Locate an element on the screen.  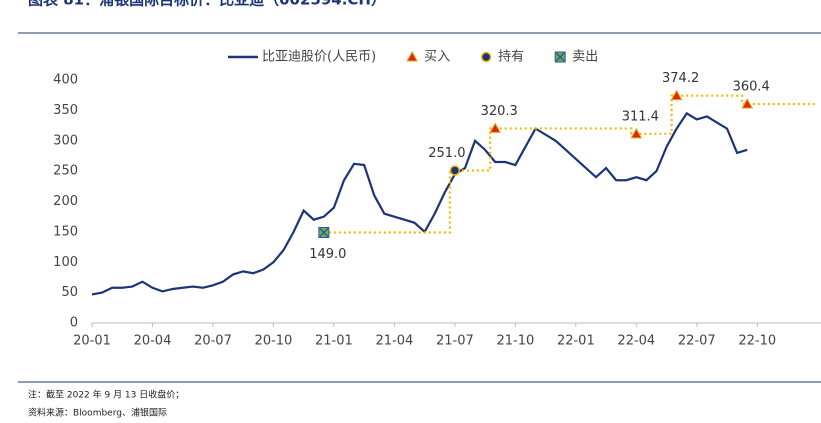
data-label: 149.0 is located at coordinates (327, 254).